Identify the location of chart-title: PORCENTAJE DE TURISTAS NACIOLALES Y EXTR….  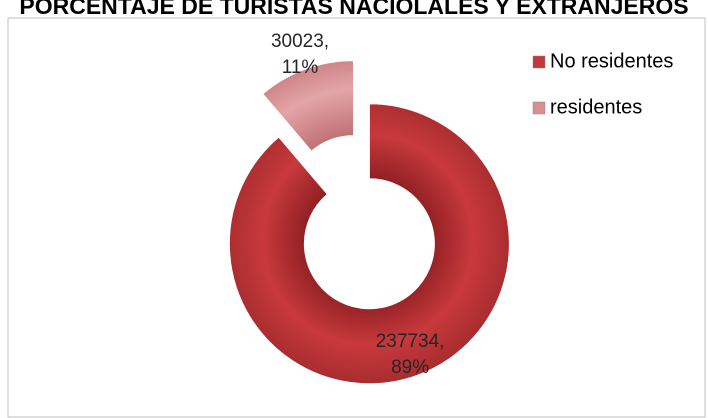
(353, 9).